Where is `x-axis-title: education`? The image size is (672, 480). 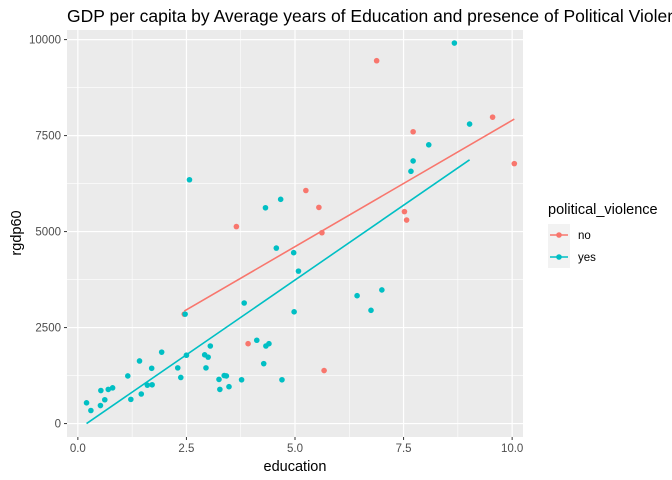
x-axis-title: education is located at coordinates (295, 467).